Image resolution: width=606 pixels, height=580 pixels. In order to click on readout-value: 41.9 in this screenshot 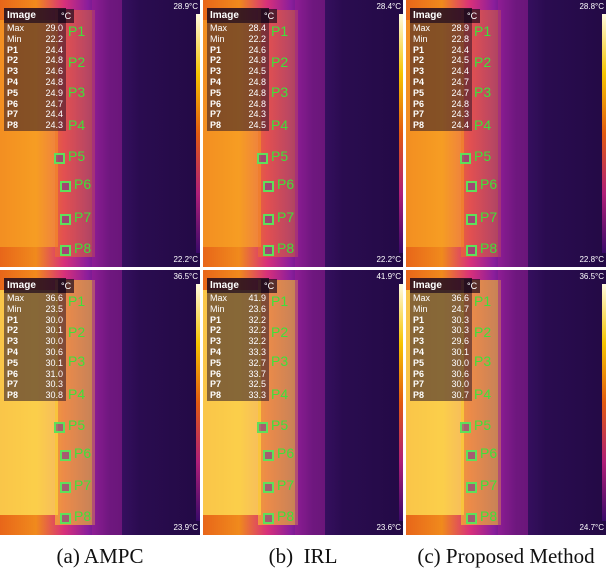, I will do `click(257, 298)`.